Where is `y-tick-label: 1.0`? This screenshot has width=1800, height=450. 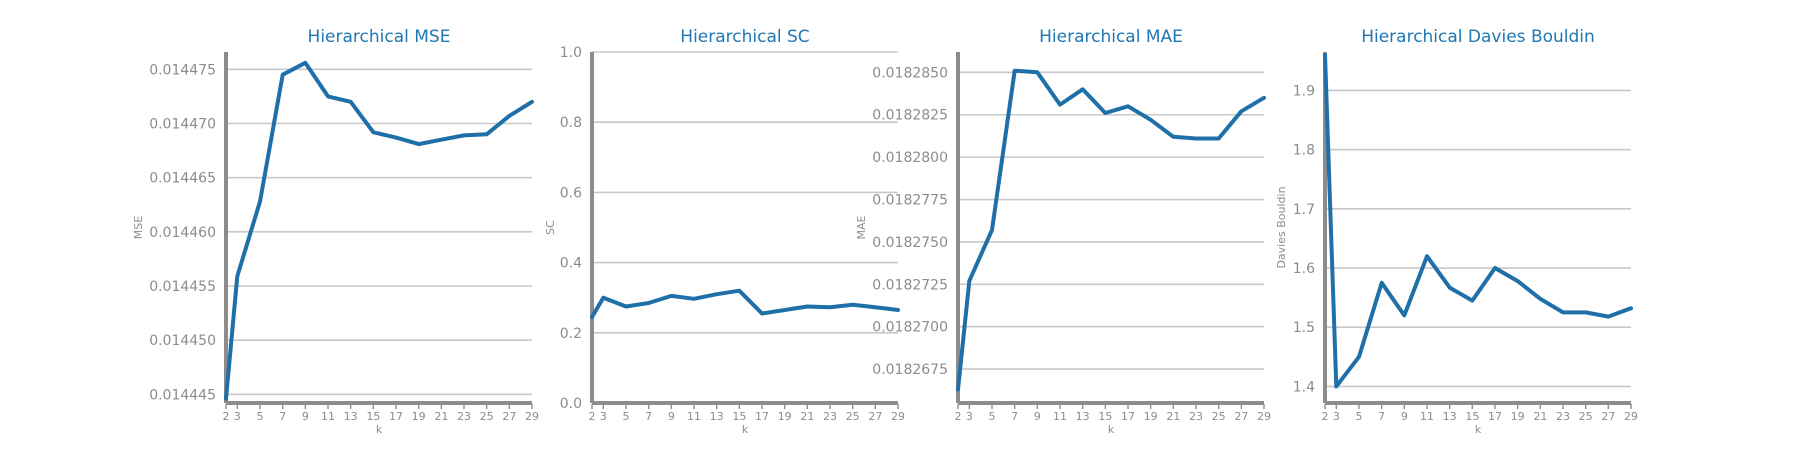 y-tick-label: 1.0 is located at coordinates (571, 53).